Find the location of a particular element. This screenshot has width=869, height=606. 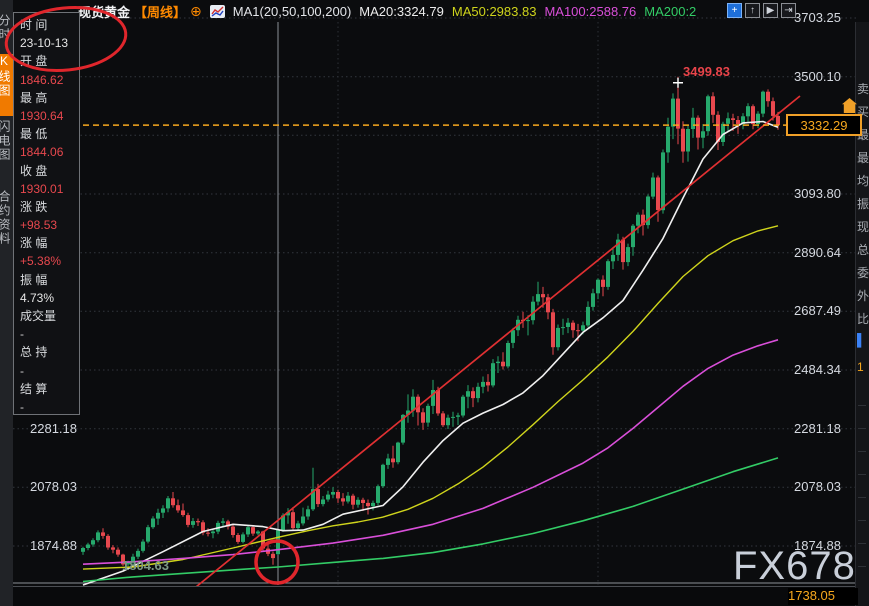

crosshair-cursor-icon: + is located at coordinates (734, 10).